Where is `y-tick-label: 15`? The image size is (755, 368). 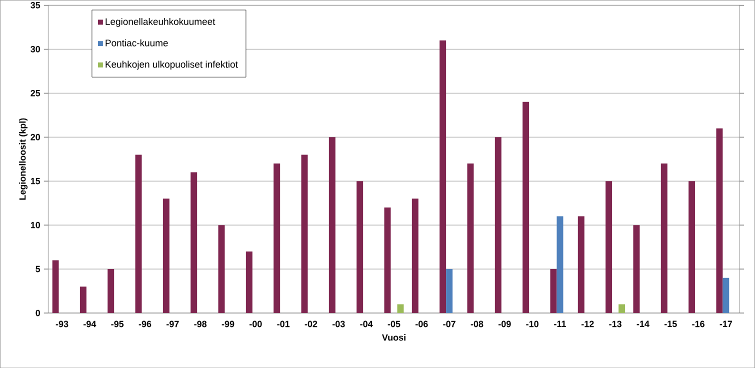 y-tick-label: 15 is located at coordinates (35, 181).